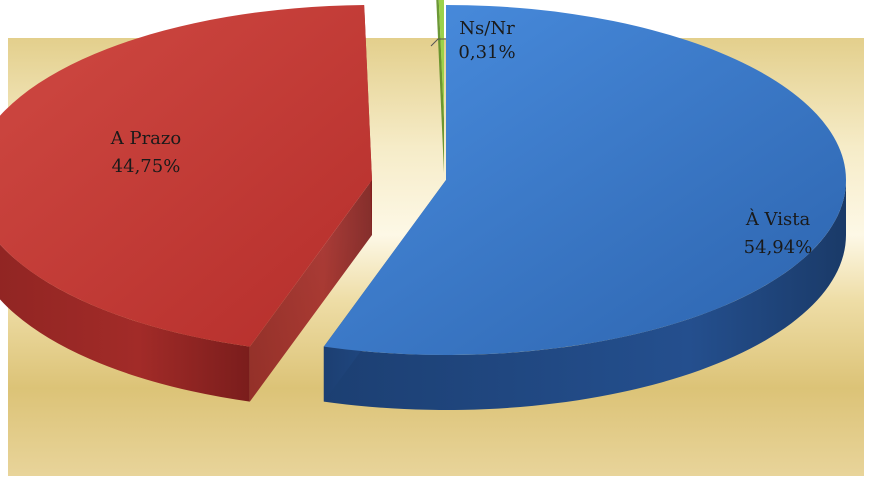 This screenshot has height=481, width=872. Describe the element at coordinates (440, 86) in the screenshot. I see `slice-ns-nr` at that location.